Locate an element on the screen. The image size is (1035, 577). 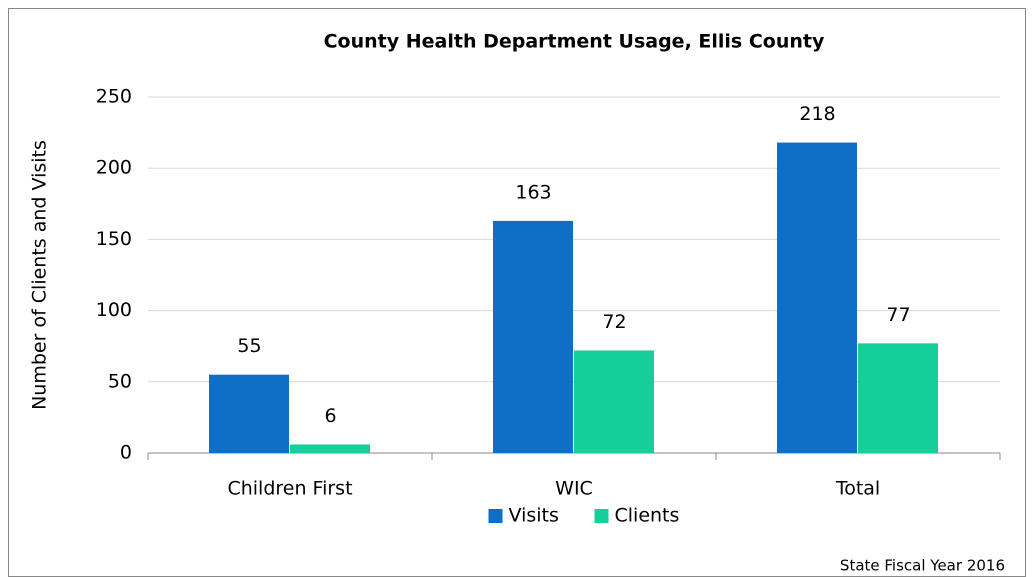
x-tick-label: Total is located at coordinates (857, 489).